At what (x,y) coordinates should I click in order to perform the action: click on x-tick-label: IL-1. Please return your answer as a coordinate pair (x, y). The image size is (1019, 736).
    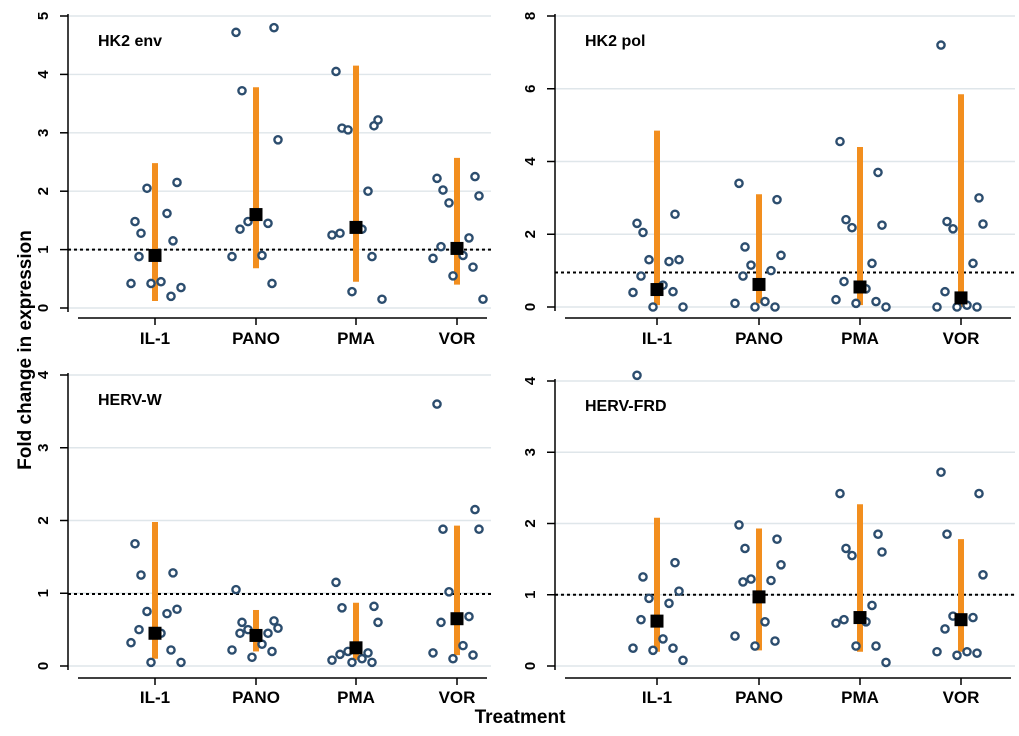
    Looking at the image, I should click on (657, 697).